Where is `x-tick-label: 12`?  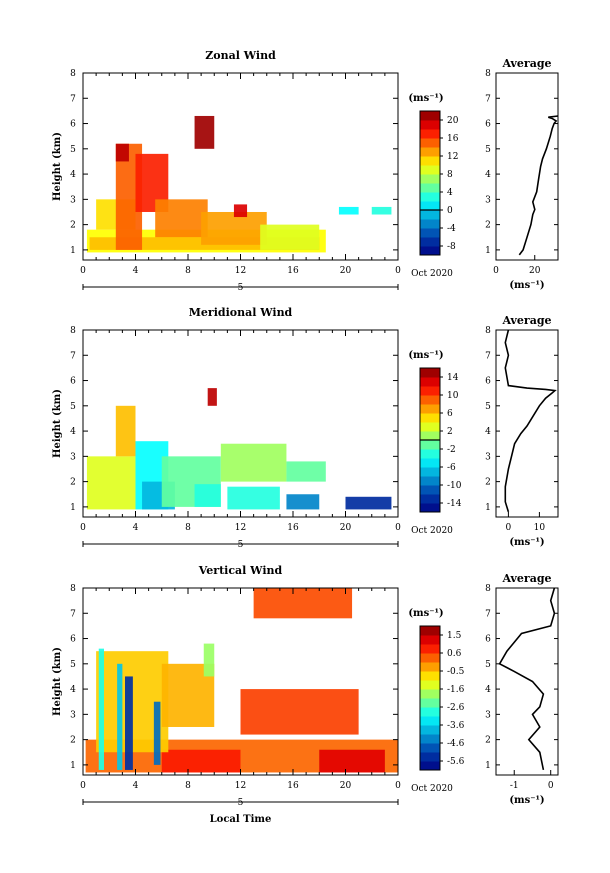 x-tick-label: 12 is located at coordinates (240, 786).